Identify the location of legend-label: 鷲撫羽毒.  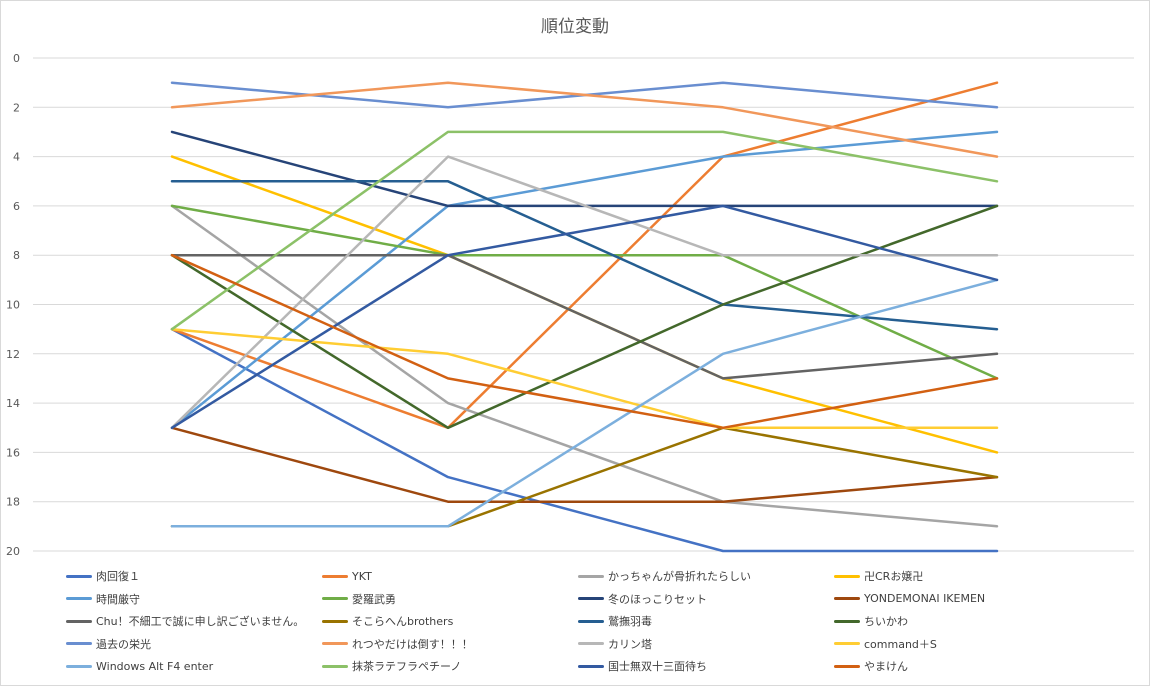
(630, 621).